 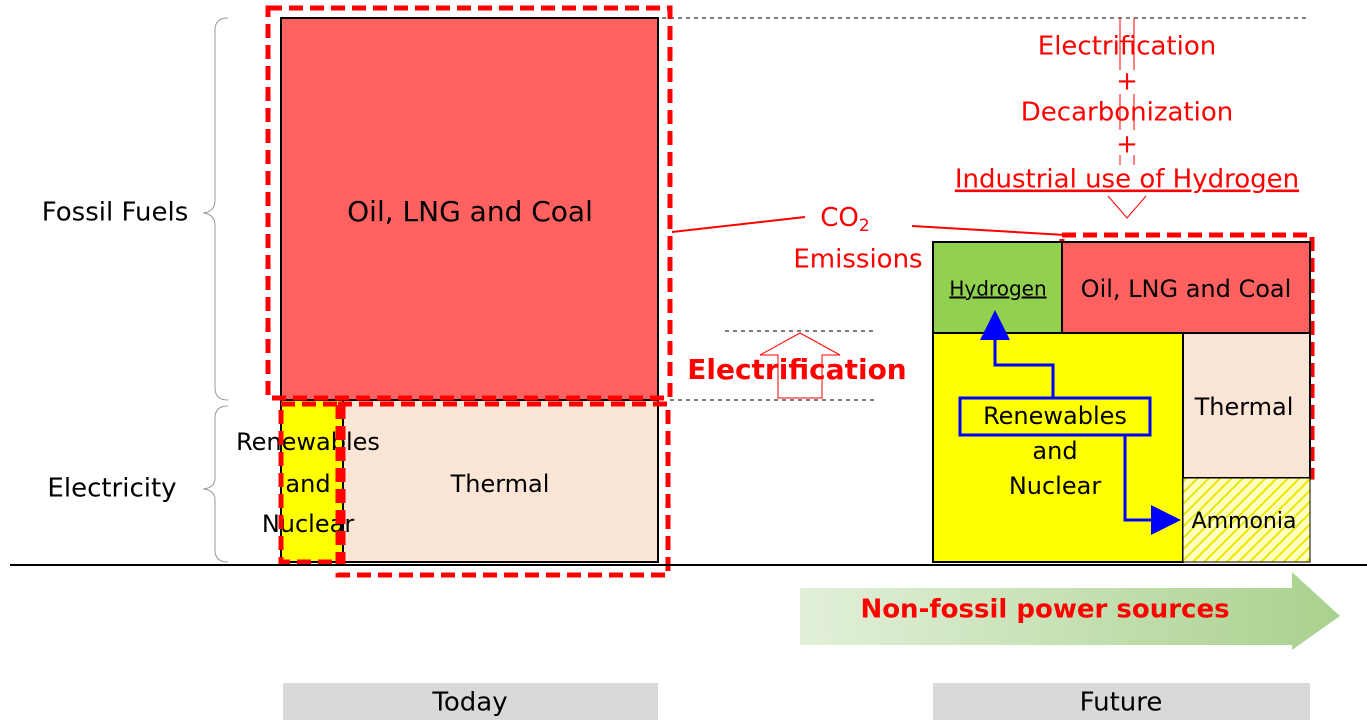 I want to click on text: Industrial use of Hydrogen, so click(x=1127, y=180).